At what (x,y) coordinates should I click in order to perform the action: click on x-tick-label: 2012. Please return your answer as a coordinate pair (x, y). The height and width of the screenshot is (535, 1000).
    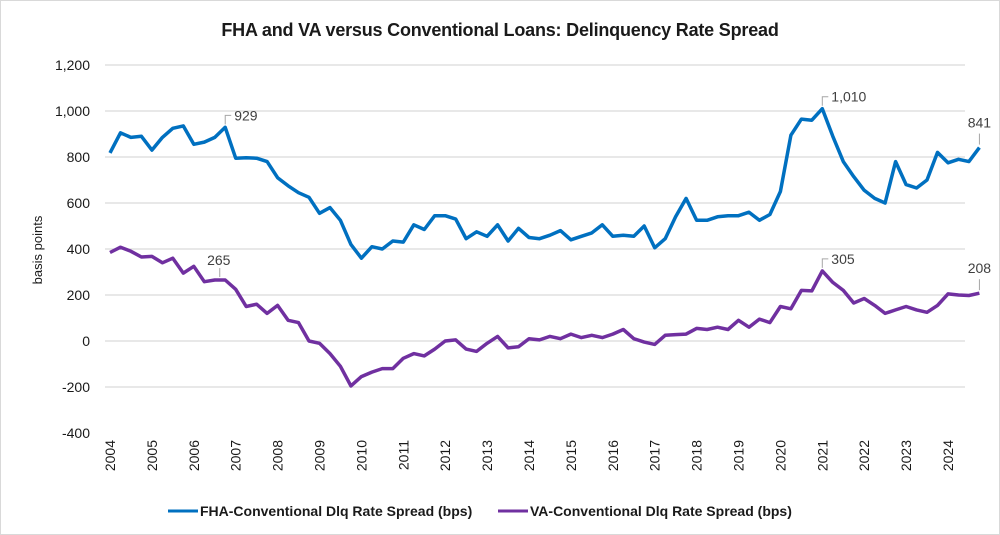
    Looking at the image, I should click on (445, 455).